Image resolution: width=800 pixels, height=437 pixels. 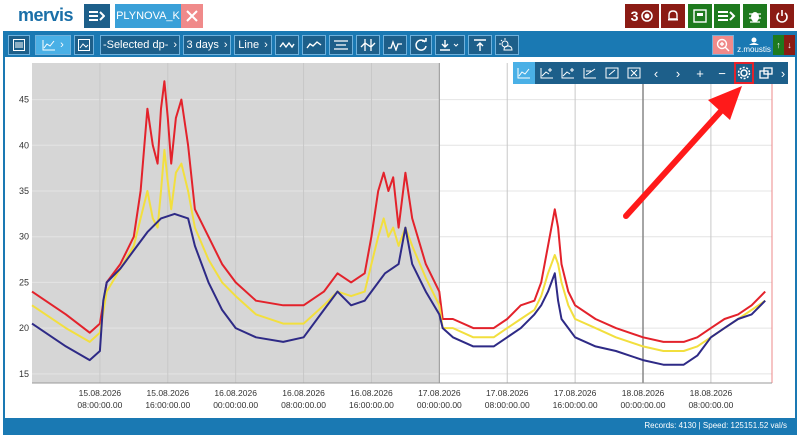 I want to click on insert-series-button, so click(x=568, y=73).